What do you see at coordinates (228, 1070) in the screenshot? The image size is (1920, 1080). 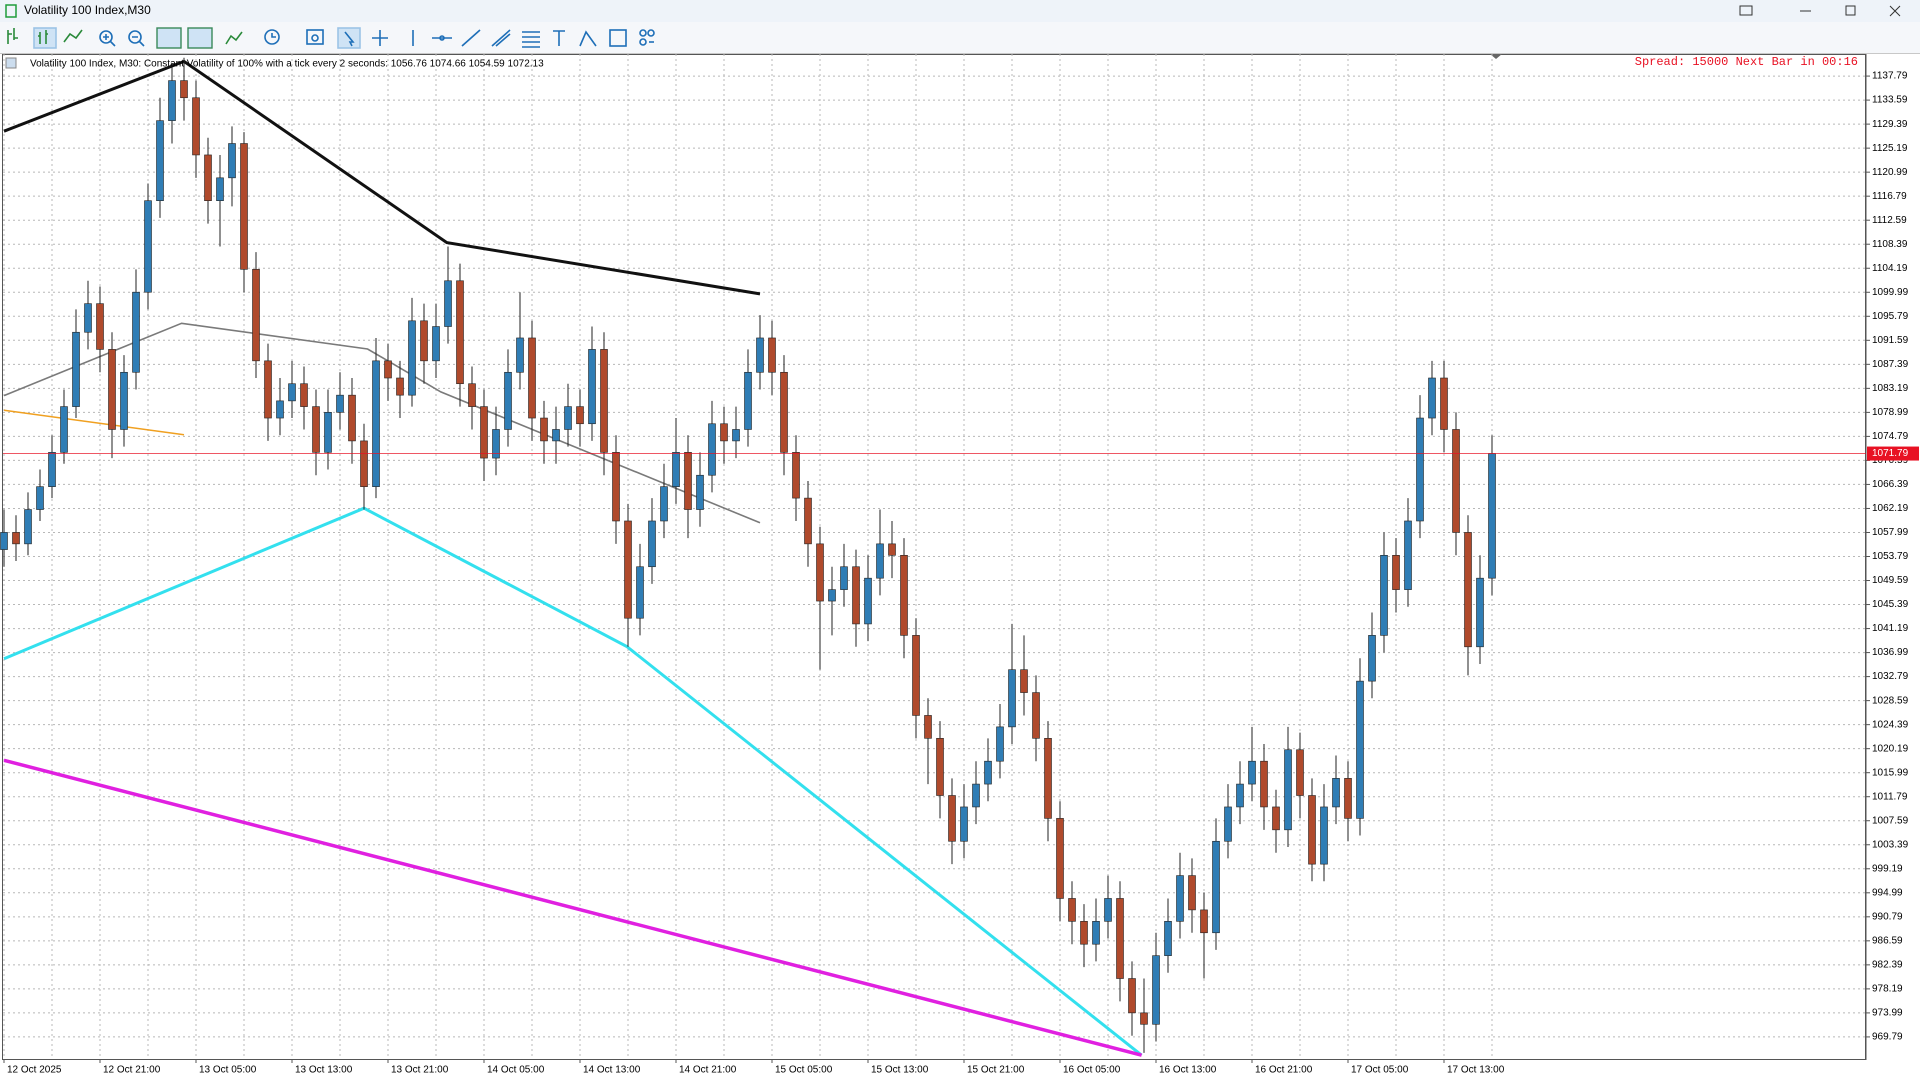 I see `x-tick-label: 13 Oct 05:00` at bounding box center [228, 1070].